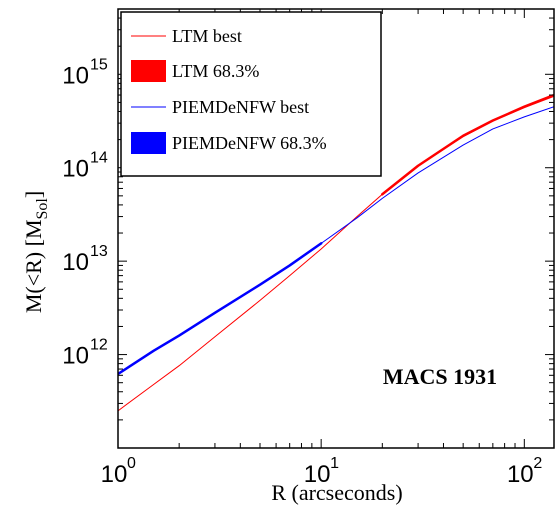 The image size is (559, 508). Describe the element at coordinates (317, 474) in the screenshot. I see `x-tick-label-1: 10` at that location.